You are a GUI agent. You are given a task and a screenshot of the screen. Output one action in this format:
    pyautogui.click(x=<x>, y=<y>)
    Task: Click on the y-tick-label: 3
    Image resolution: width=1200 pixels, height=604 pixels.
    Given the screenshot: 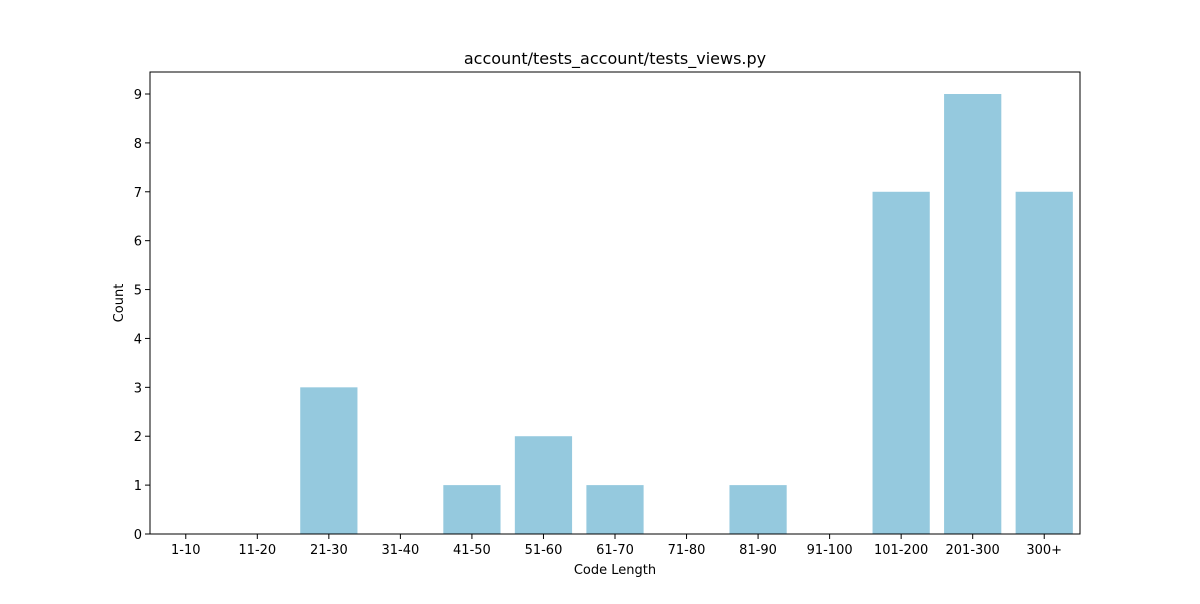 What is the action you would take?
    pyautogui.click(x=138, y=388)
    